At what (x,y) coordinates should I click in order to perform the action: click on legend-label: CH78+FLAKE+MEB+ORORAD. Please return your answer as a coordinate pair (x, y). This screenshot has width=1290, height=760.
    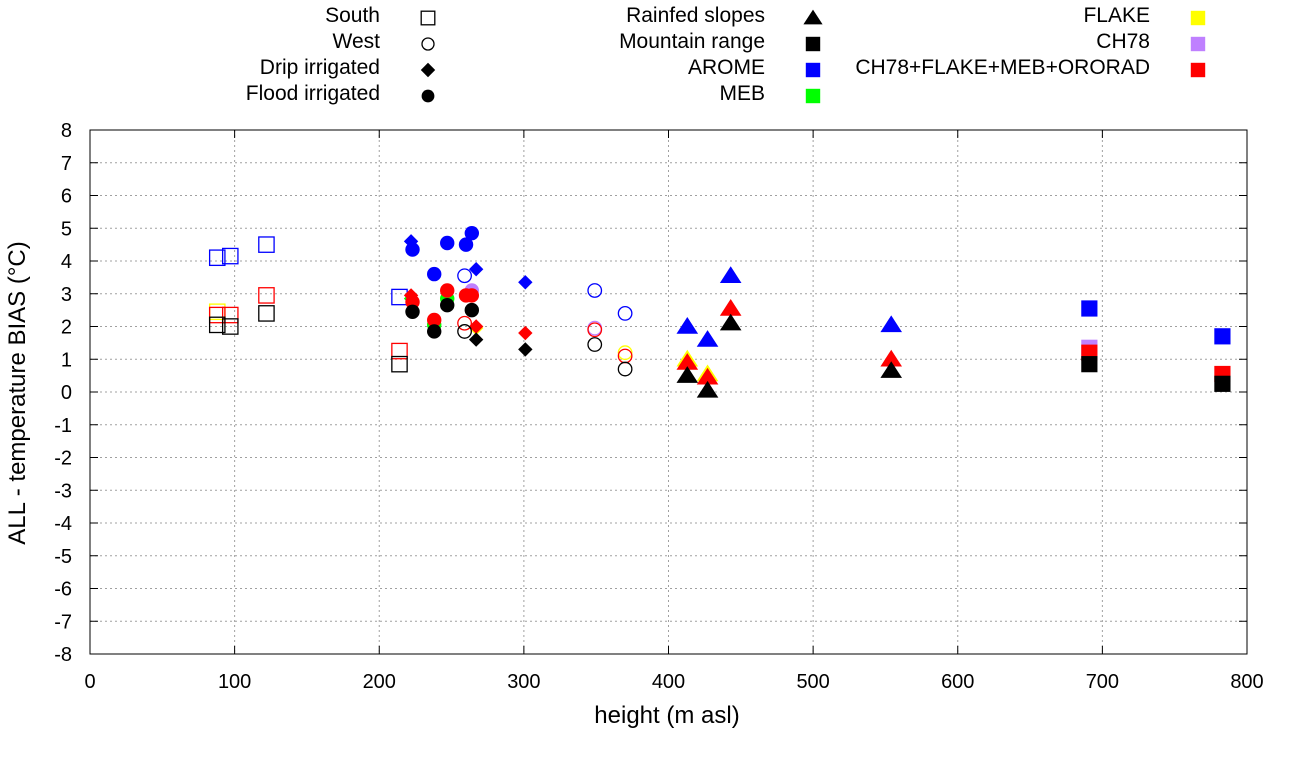
    Looking at the image, I should click on (1002, 67).